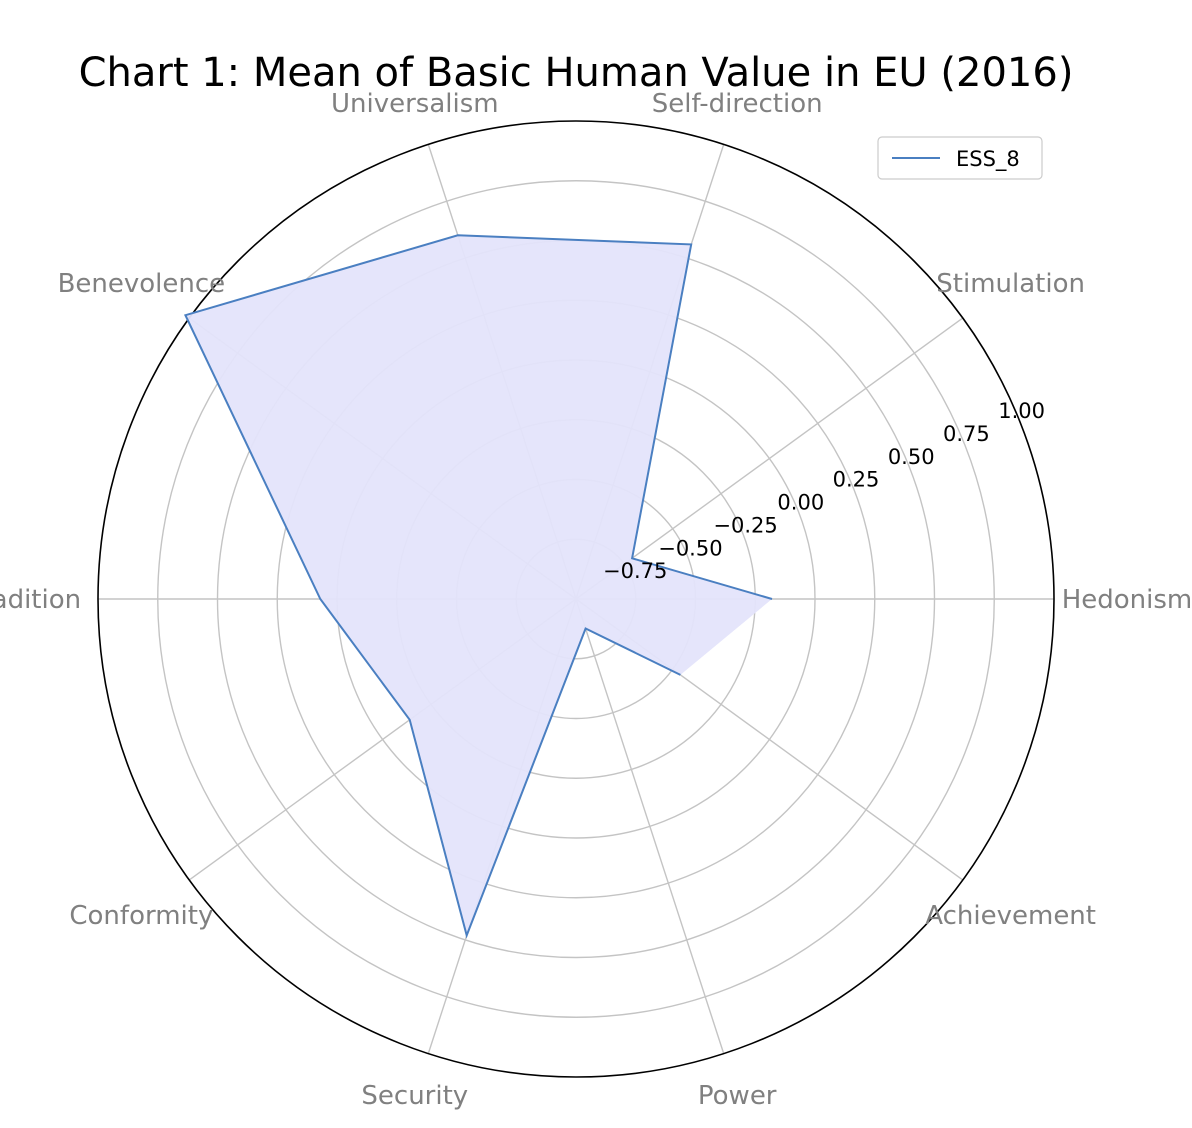 This screenshot has width=1192, height=1128. I want to click on category-label-tradition: Tradition, so click(40, 600).